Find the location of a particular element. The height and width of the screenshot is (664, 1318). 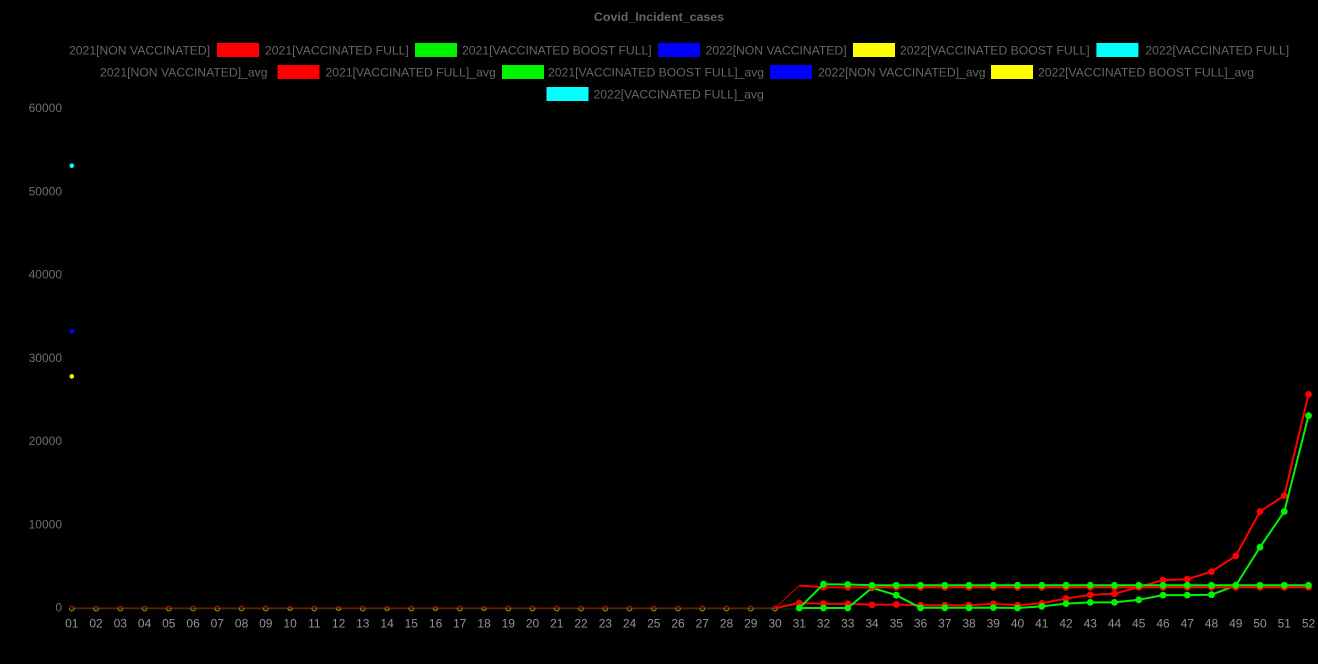

svg-text: 51 is located at coordinates (1285, 624).